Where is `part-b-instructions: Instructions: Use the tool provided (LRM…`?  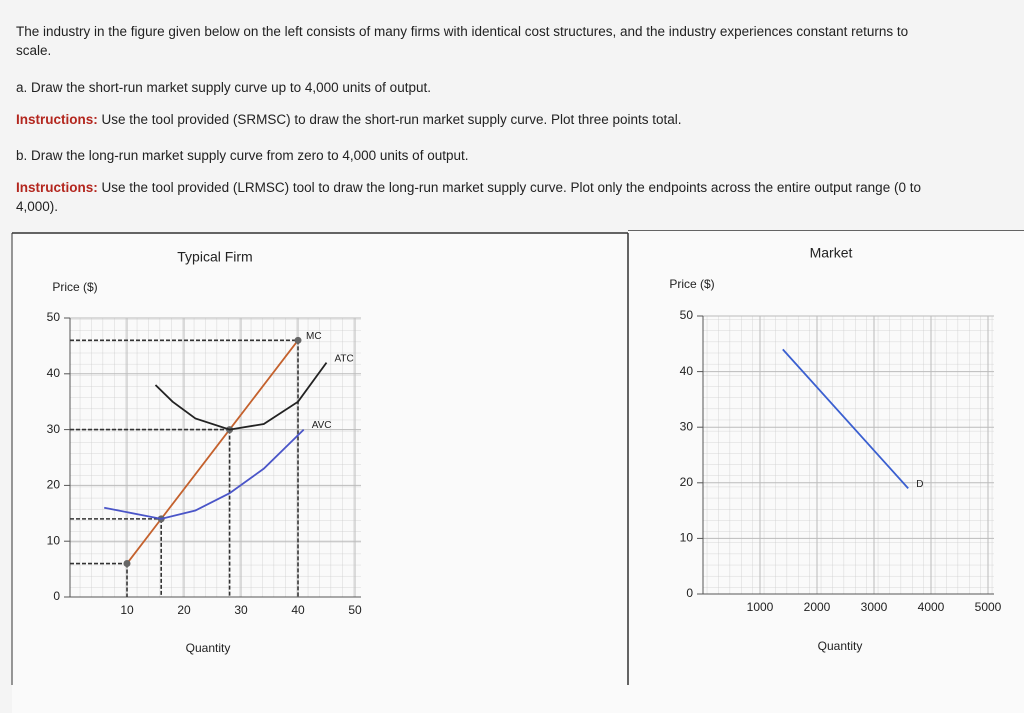 part-b-instructions: Instructions: Use the tool provided (LRM… is located at coordinates (476, 197).